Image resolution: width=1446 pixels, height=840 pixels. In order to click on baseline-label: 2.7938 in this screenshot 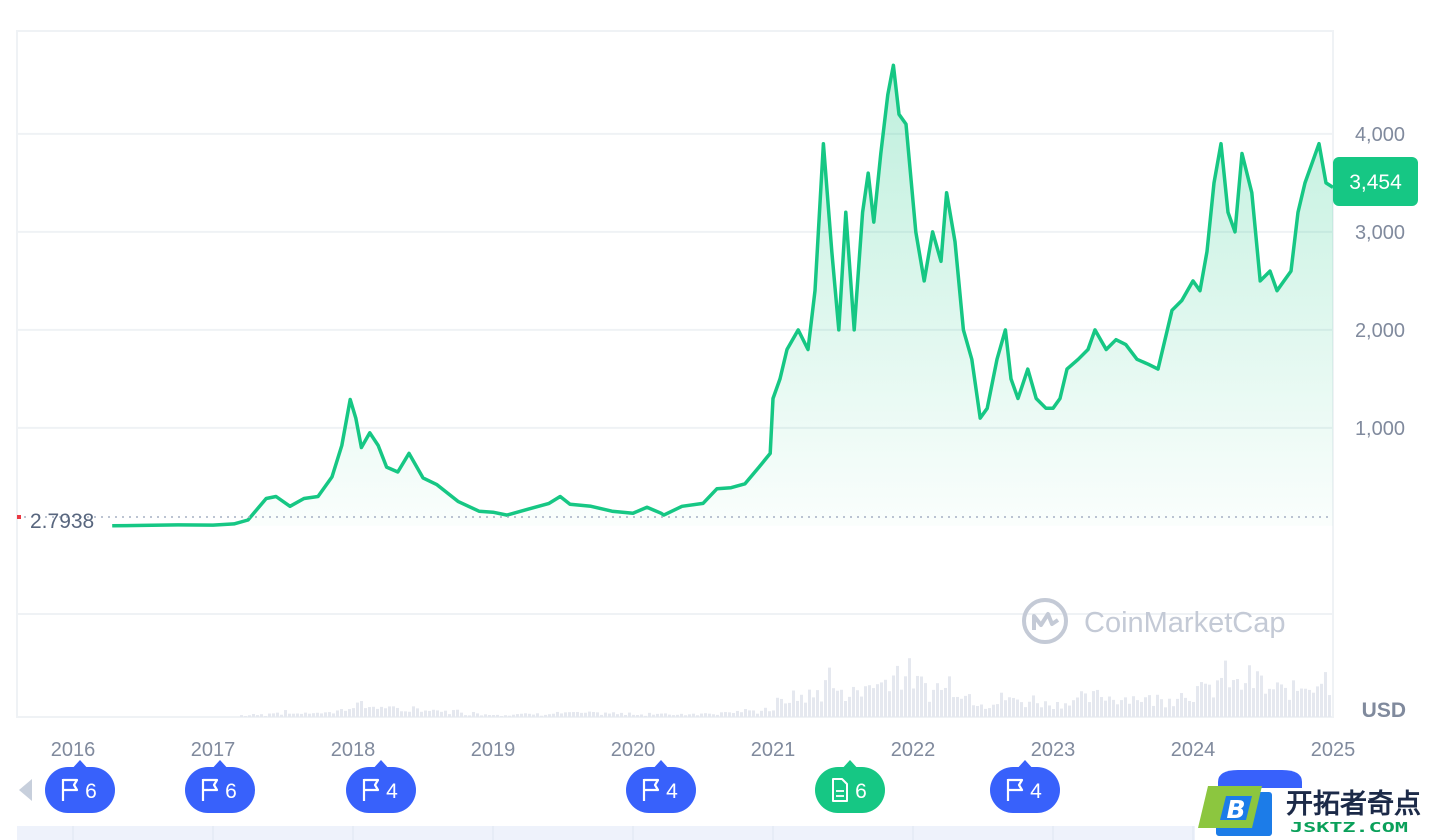, I will do `click(62, 521)`.